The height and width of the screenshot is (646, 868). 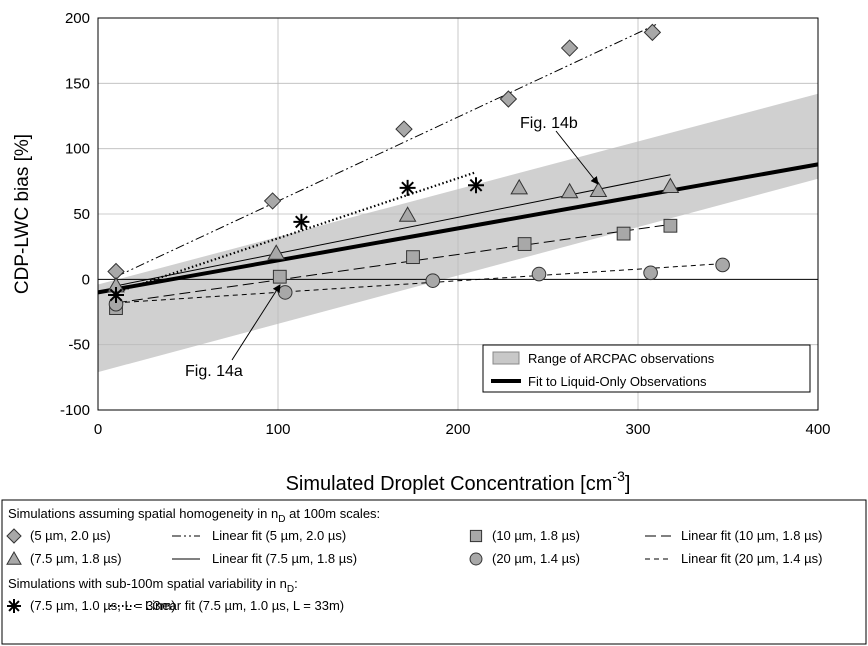 I want to click on legend-label: (20 µm, 1.4 µs), so click(x=536, y=558).